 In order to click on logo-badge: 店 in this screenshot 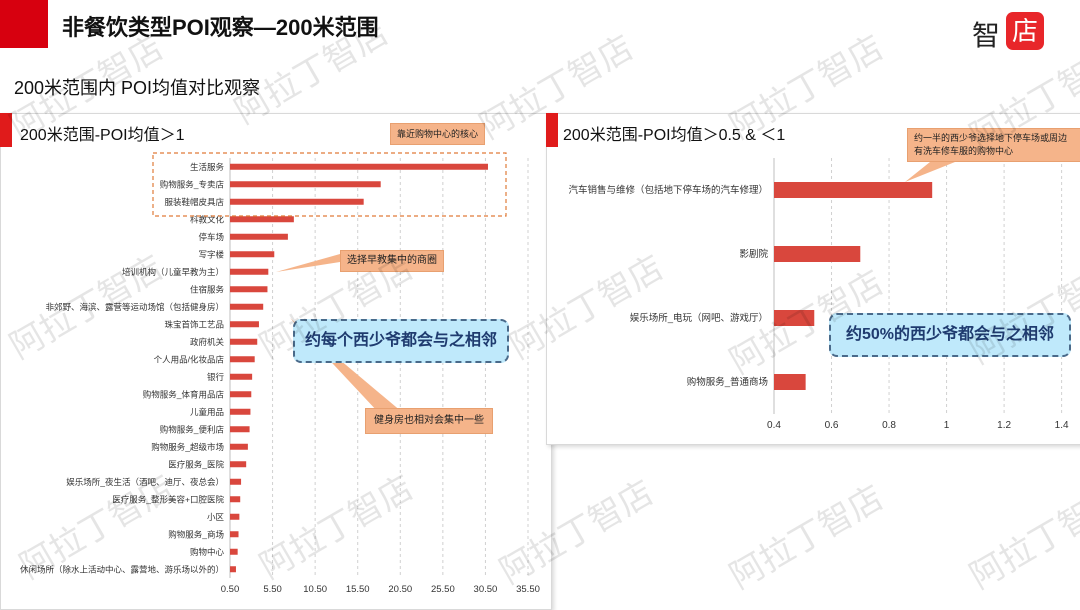, I will do `click(1025, 31)`.